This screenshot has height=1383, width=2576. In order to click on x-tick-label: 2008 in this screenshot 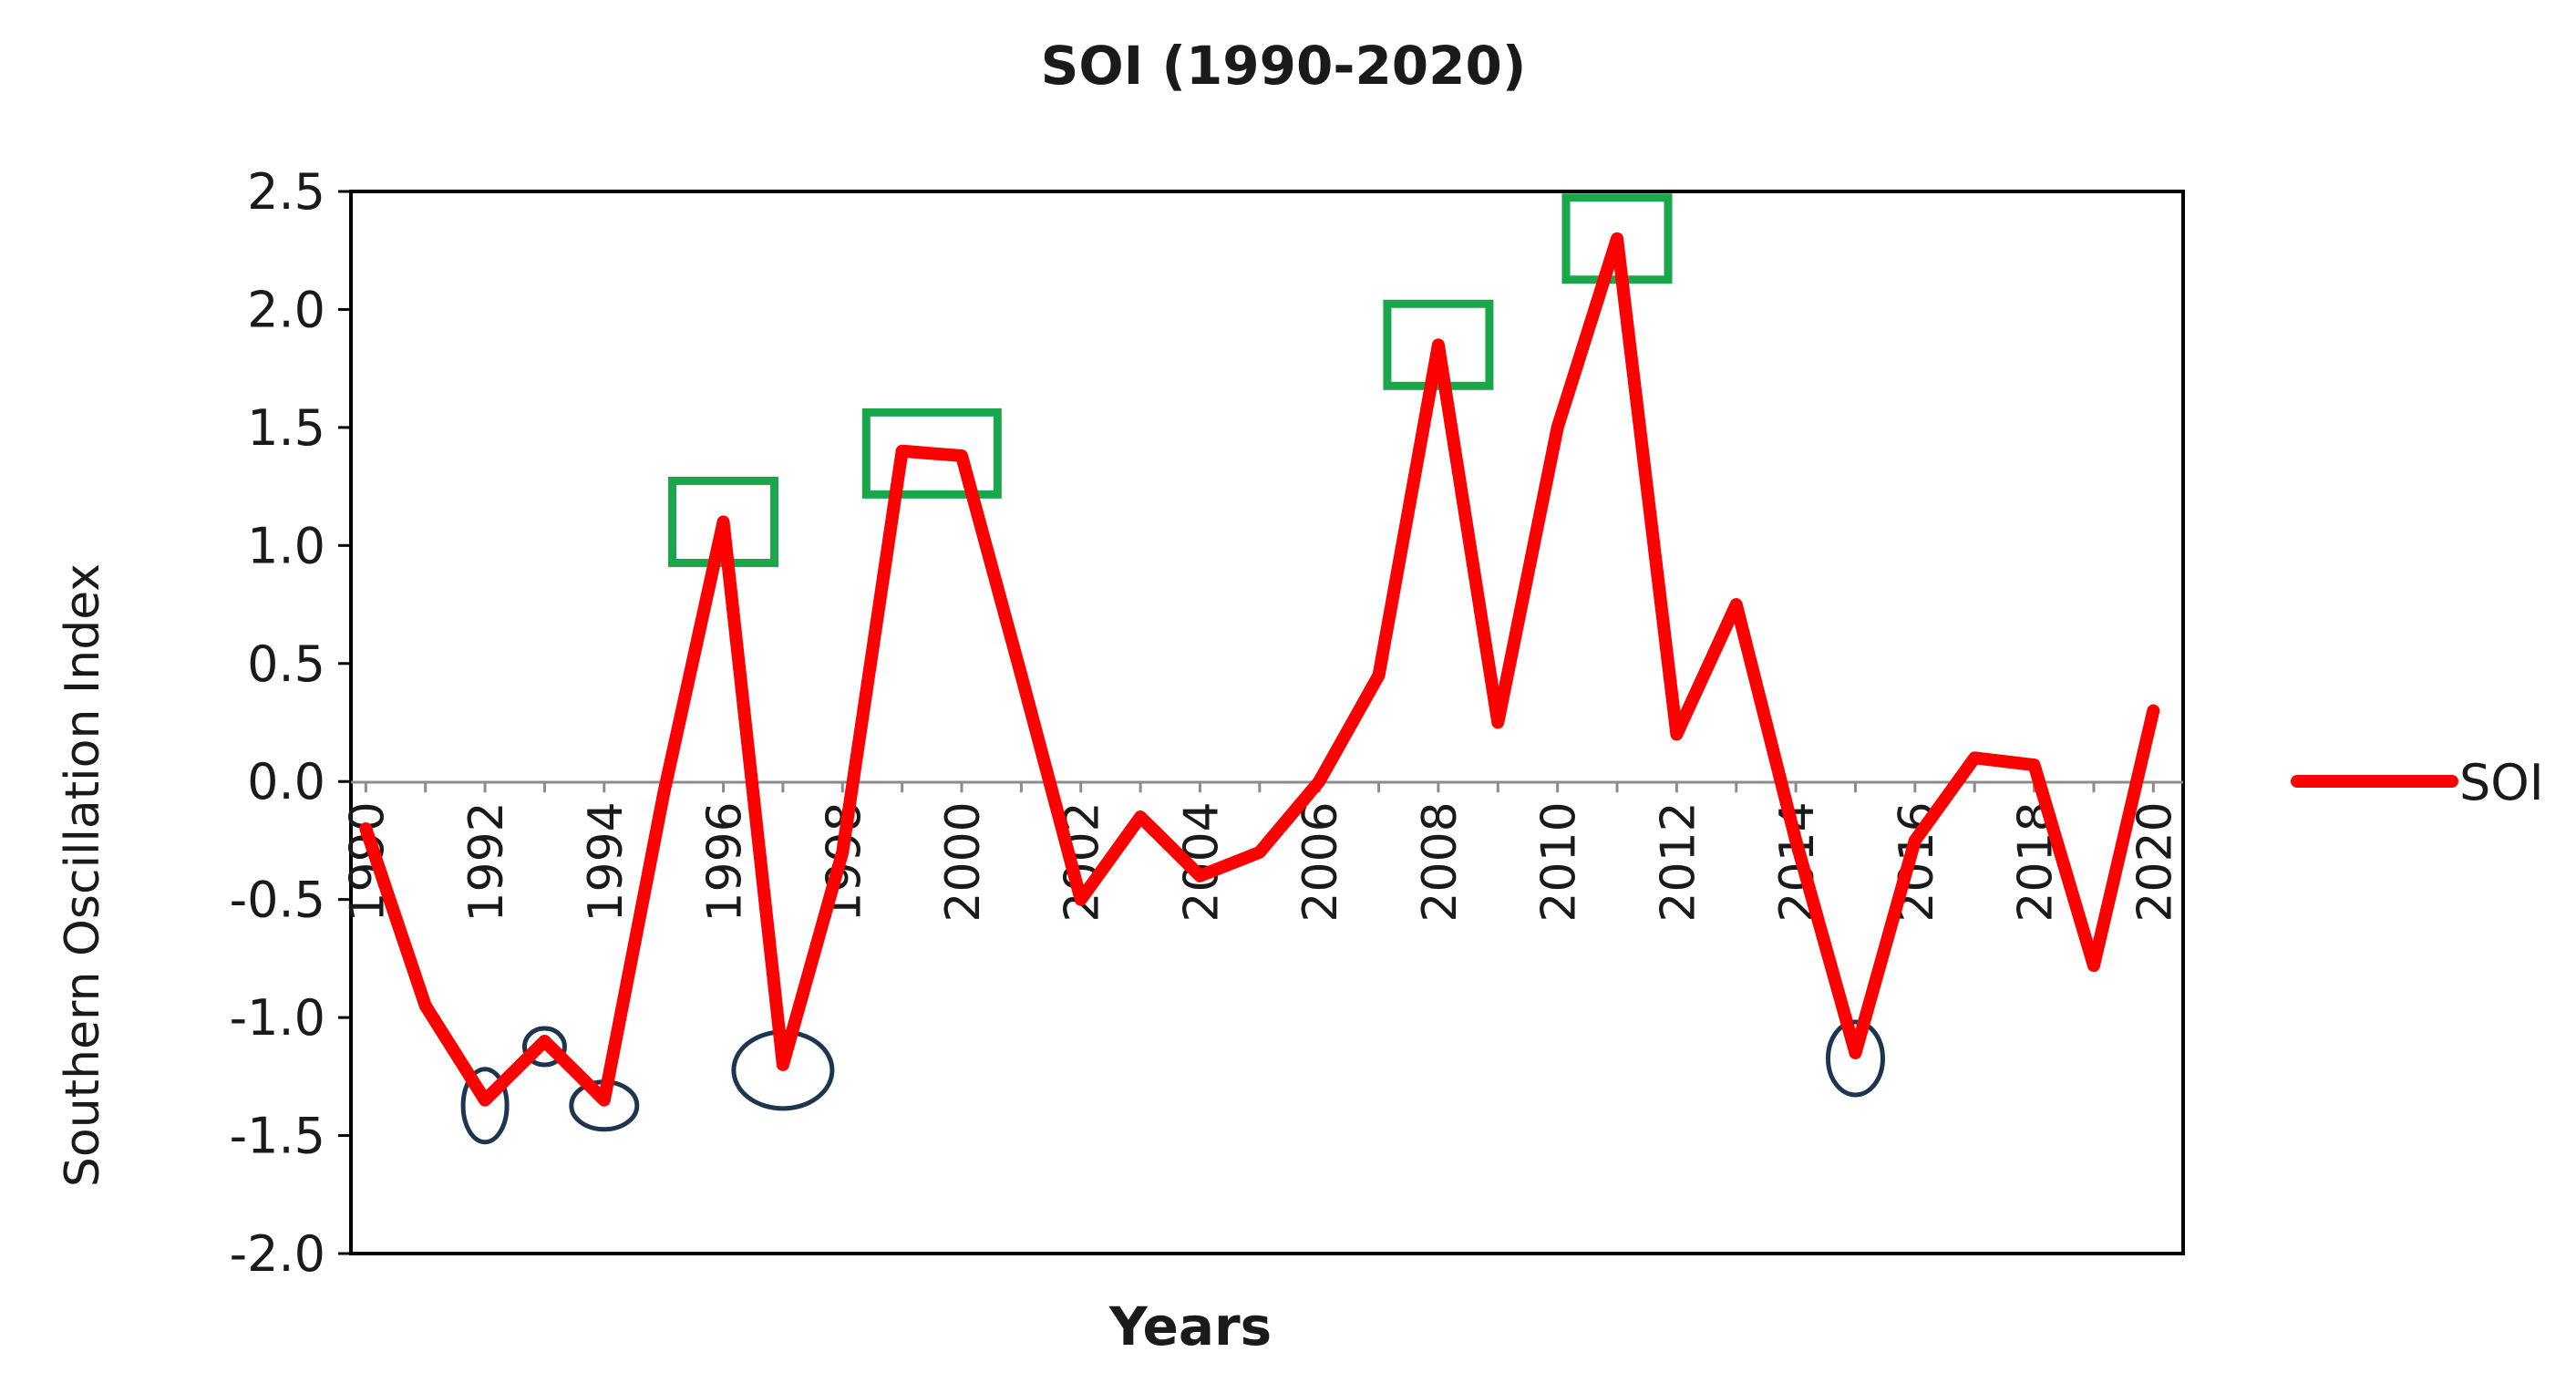, I will do `click(1440, 861)`.